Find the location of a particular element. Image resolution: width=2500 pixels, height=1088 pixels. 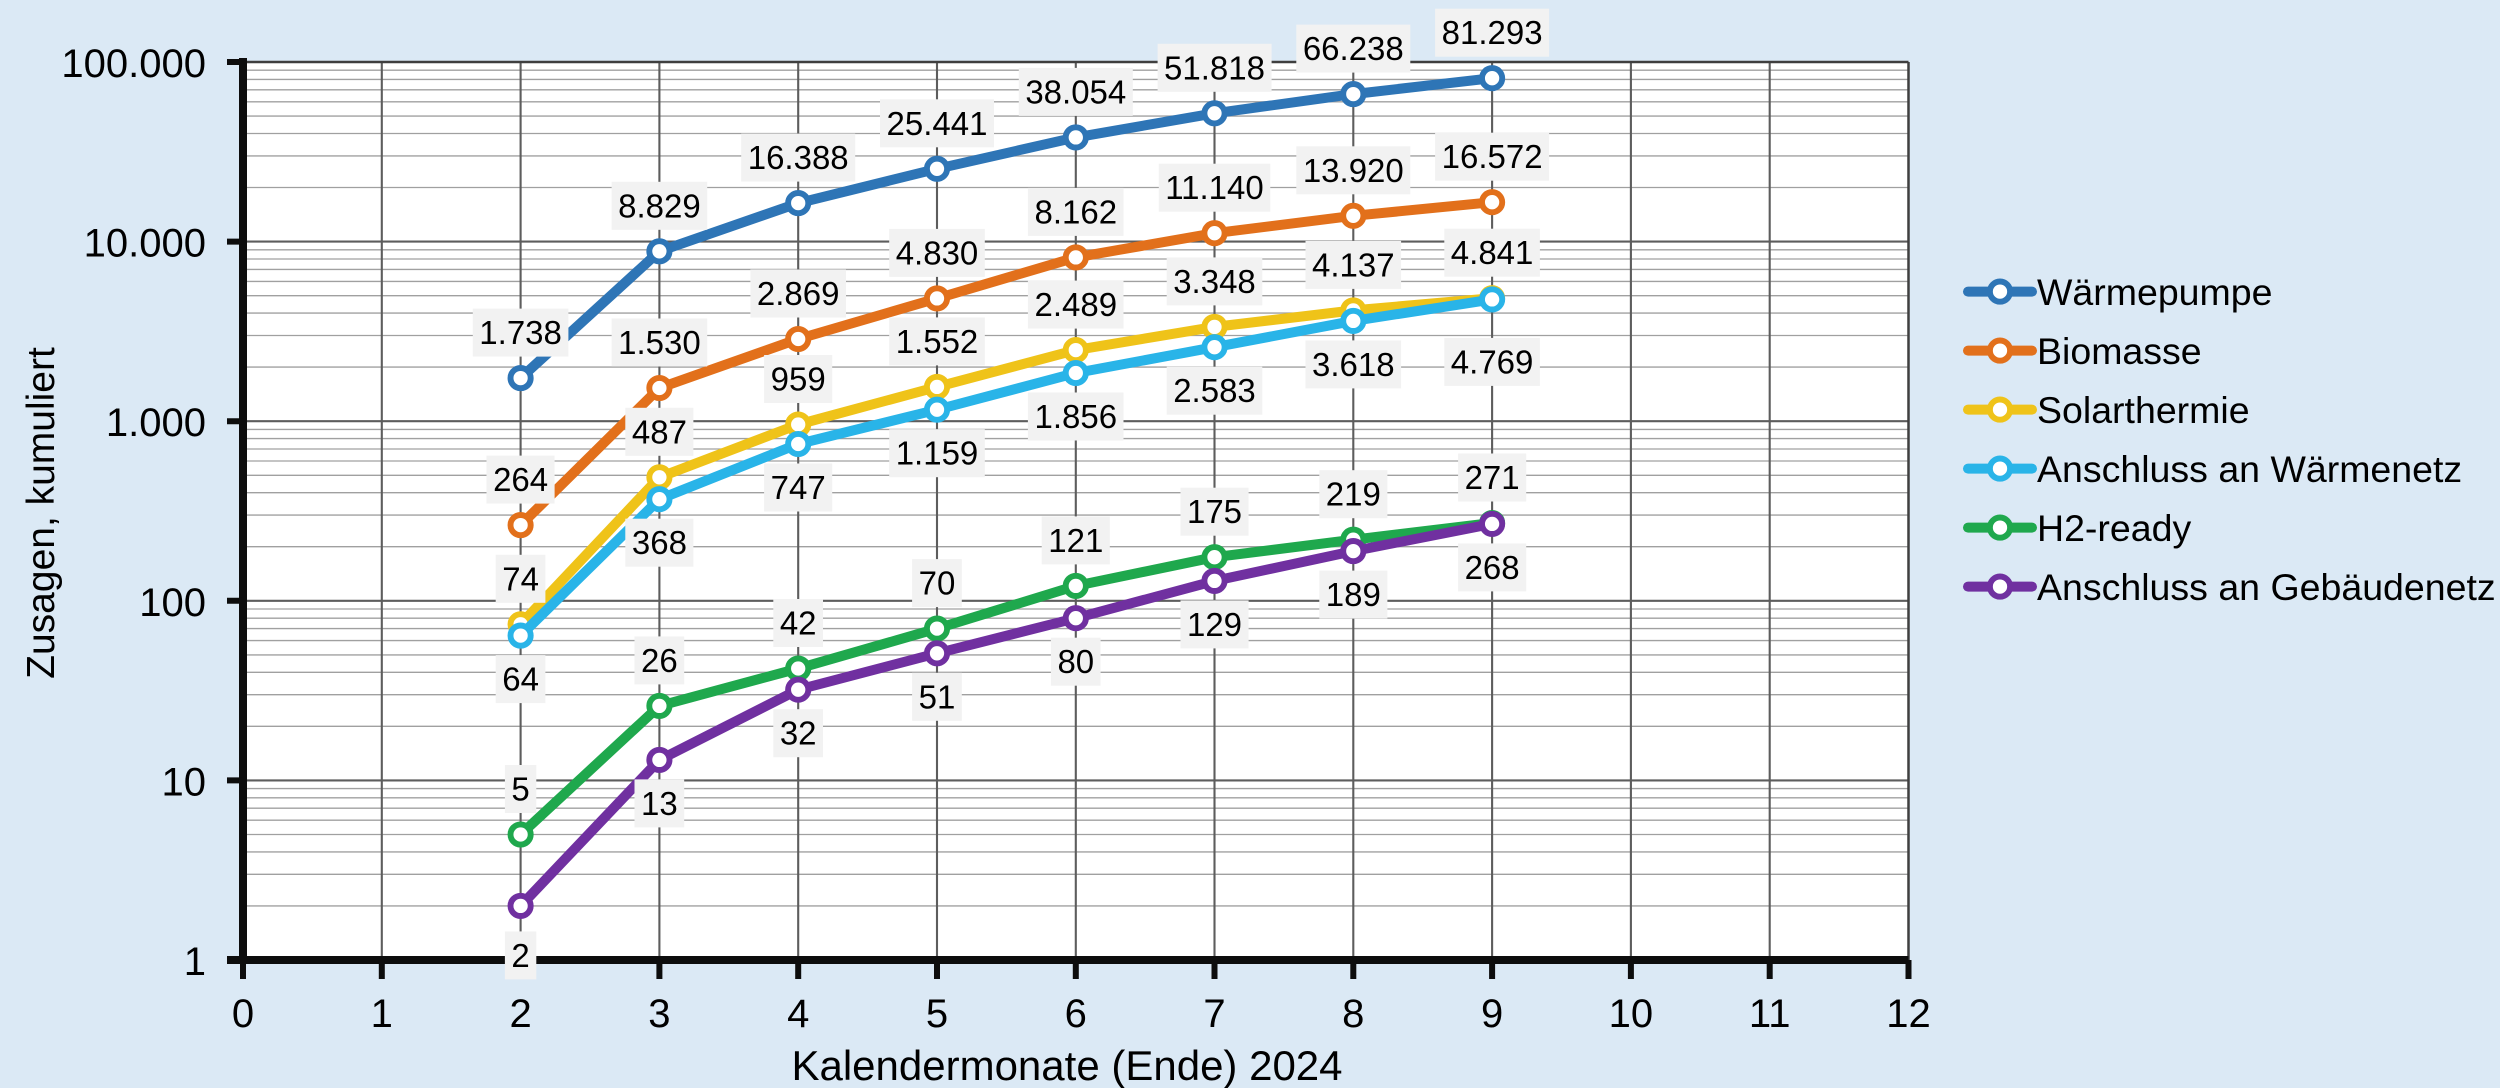

svg-text: Zusagen, kumuliert is located at coordinates (41, 513).